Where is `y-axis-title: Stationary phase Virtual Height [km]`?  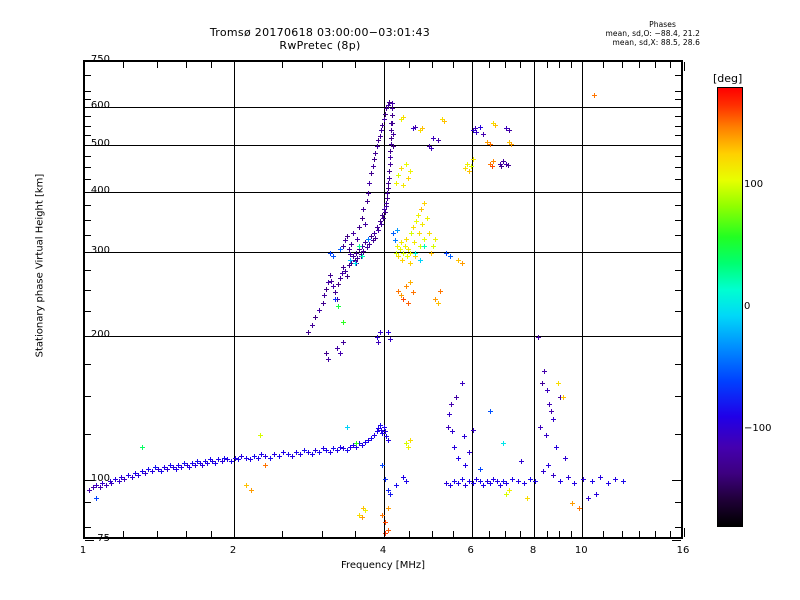
y-axis-title: Stationary phase Virtual Height [km] is located at coordinates (40, 265).